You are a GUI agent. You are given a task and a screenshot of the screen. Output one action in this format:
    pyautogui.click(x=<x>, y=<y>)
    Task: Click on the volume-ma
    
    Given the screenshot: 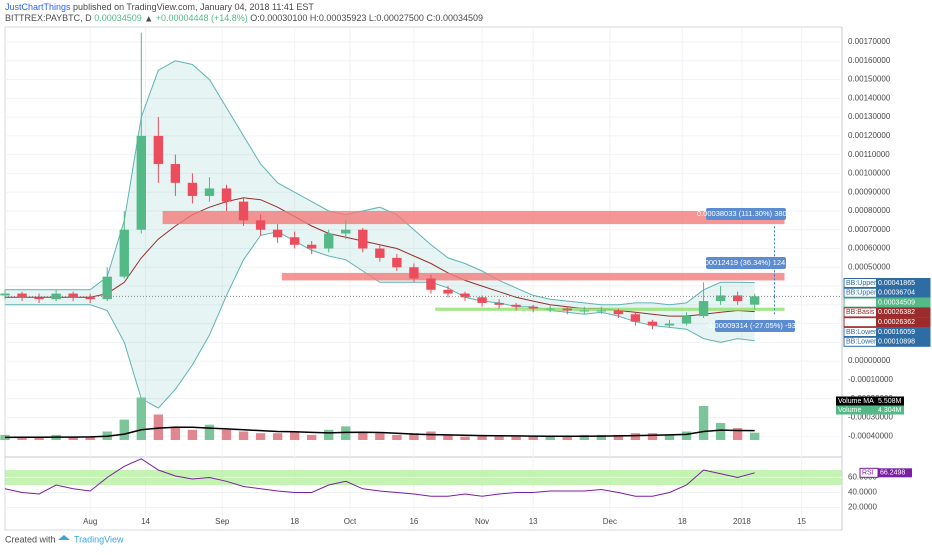 What is the action you would take?
    pyautogui.click(x=379, y=432)
    